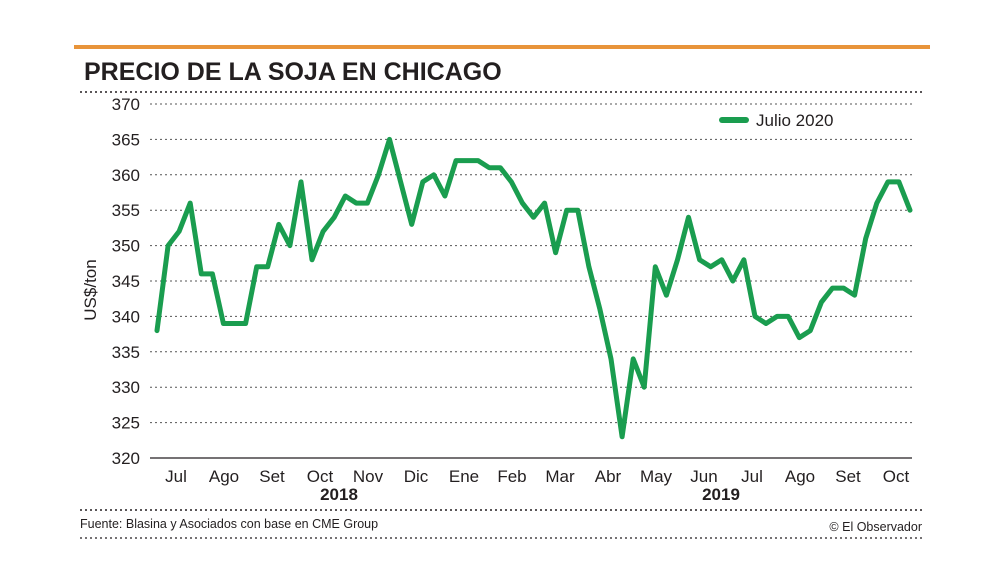 The width and height of the screenshot is (1000, 583). Describe the element at coordinates (368, 476) in the screenshot. I see `x-tick-label: Nov` at that location.